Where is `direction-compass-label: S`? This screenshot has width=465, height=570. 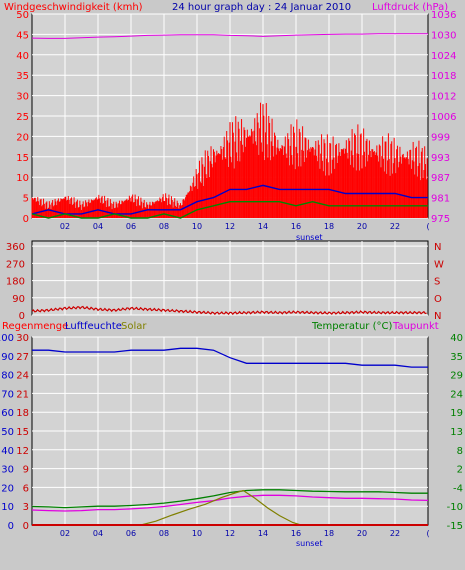
direction-compass-label: S is located at coordinates (437, 282).